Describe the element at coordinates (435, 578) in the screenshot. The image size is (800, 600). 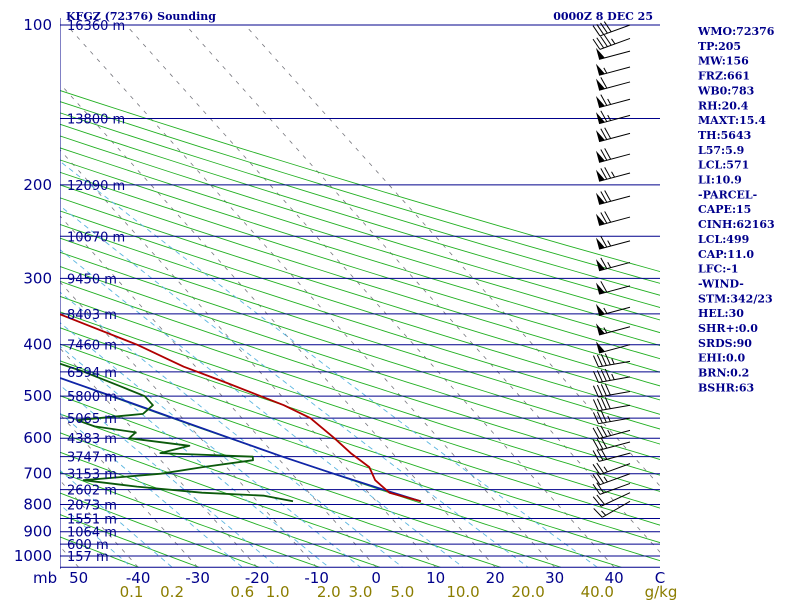
I see `temperature-tick-label: 10` at that location.